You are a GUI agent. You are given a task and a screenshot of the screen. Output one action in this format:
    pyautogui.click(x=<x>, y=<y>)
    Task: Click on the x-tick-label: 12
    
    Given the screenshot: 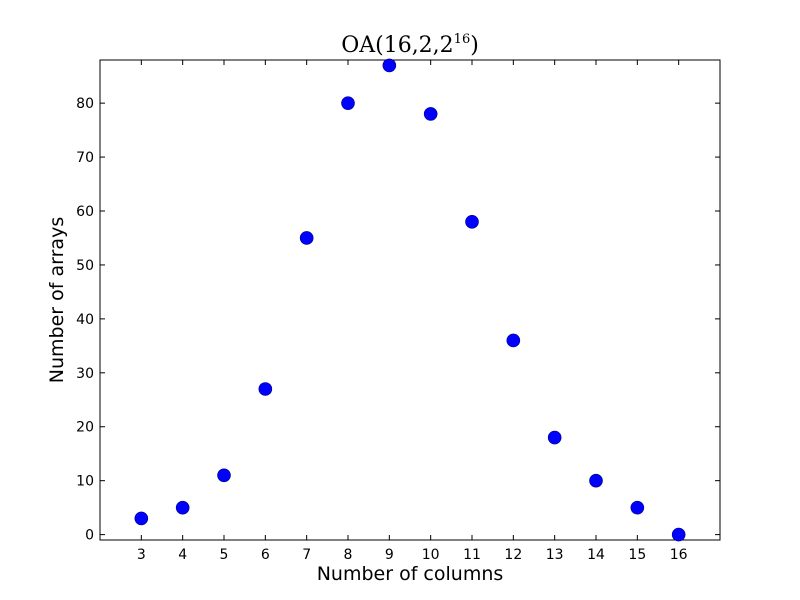 What is the action you would take?
    pyautogui.click(x=513, y=555)
    